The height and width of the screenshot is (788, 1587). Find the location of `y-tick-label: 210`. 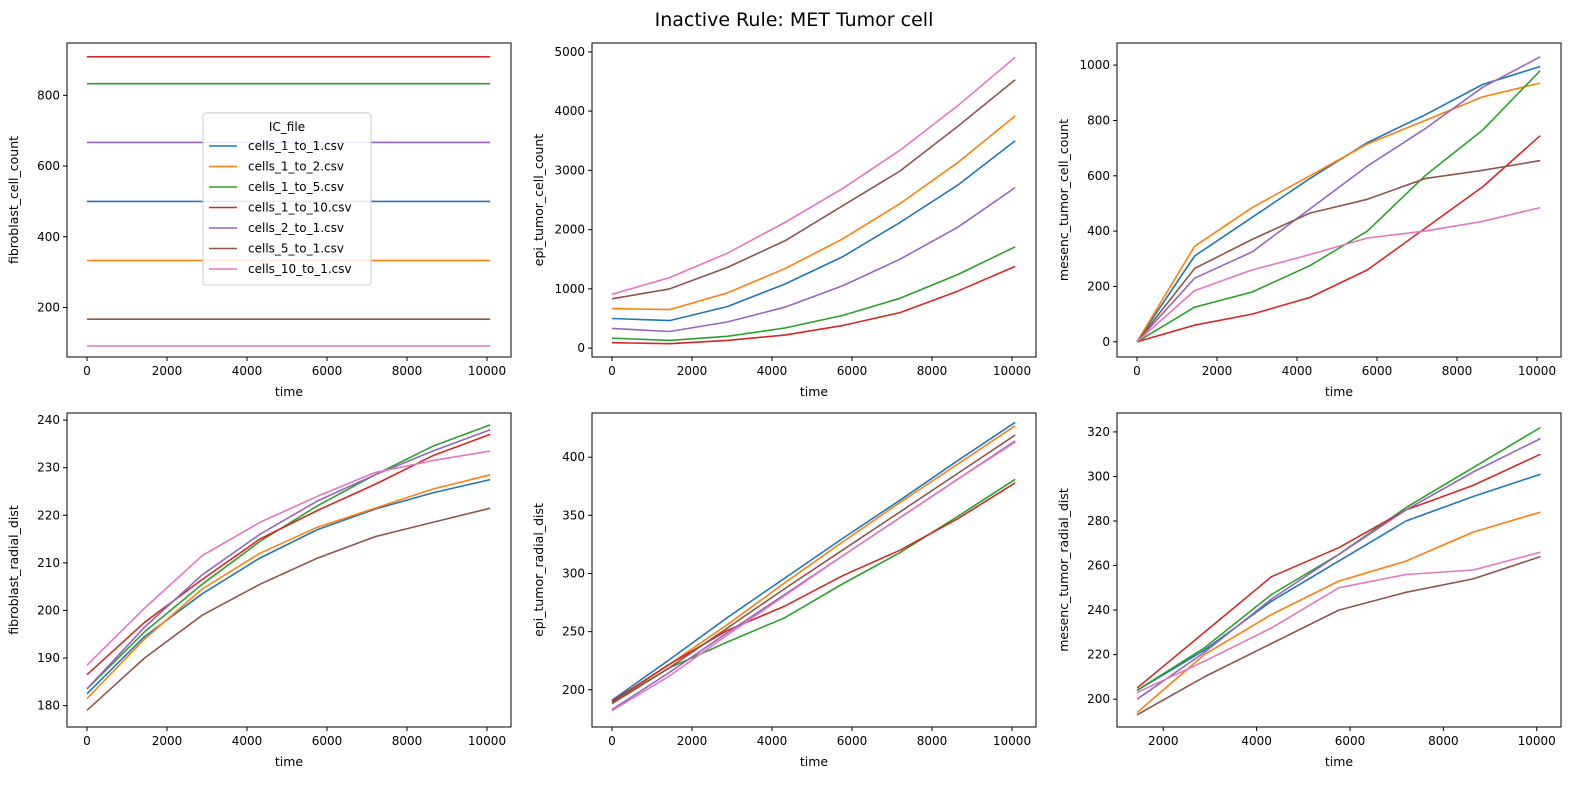

y-tick-label: 210 is located at coordinates (48, 563).